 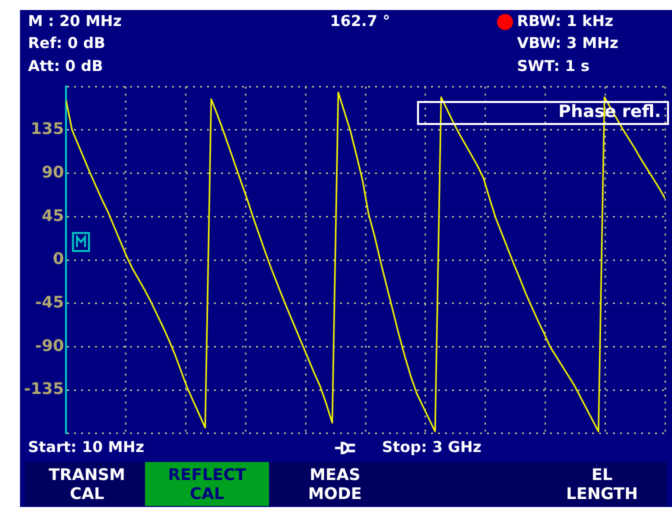 What do you see at coordinates (335, 484) in the screenshot?
I see `text: MEAS MODE` at bounding box center [335, 484].